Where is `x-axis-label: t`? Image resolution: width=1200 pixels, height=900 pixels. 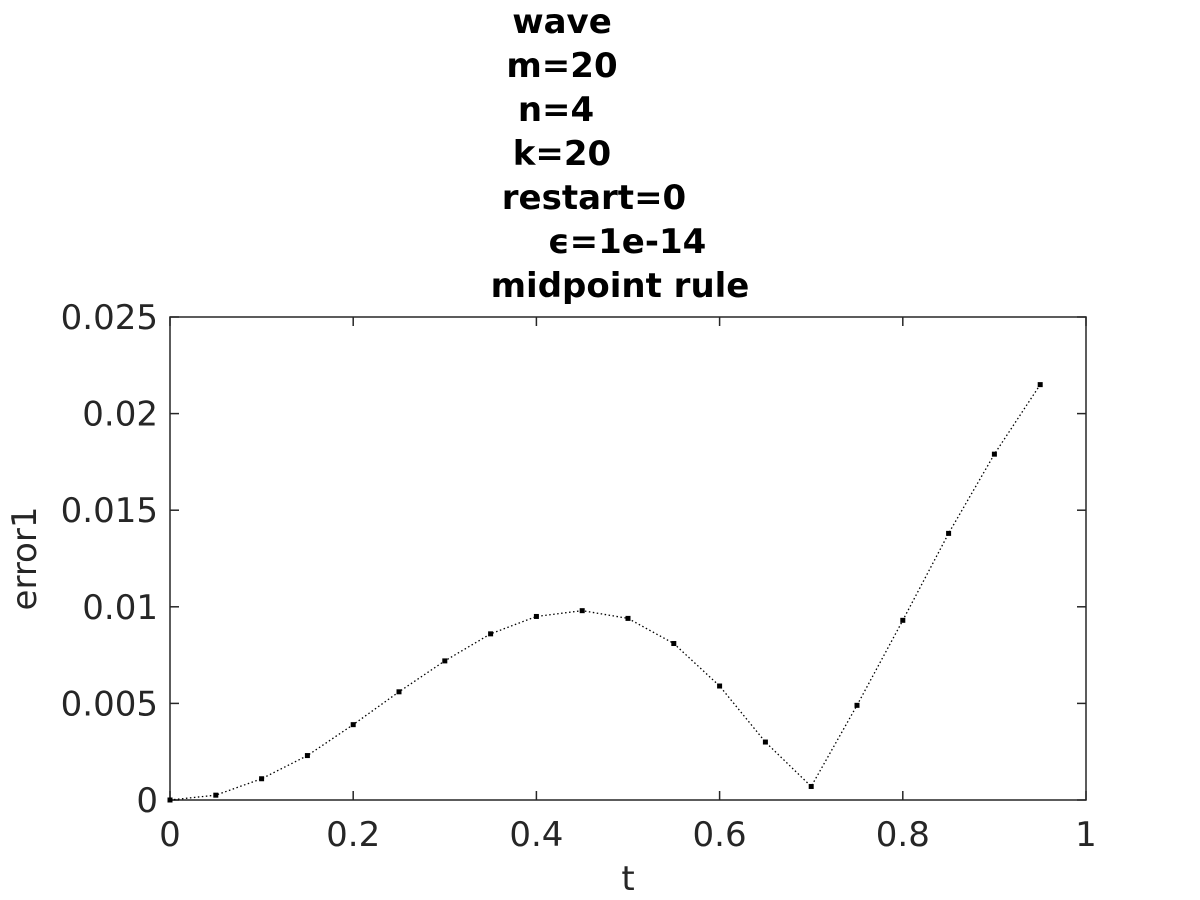 x-axis-label: t is located at coordinates (627, 879).